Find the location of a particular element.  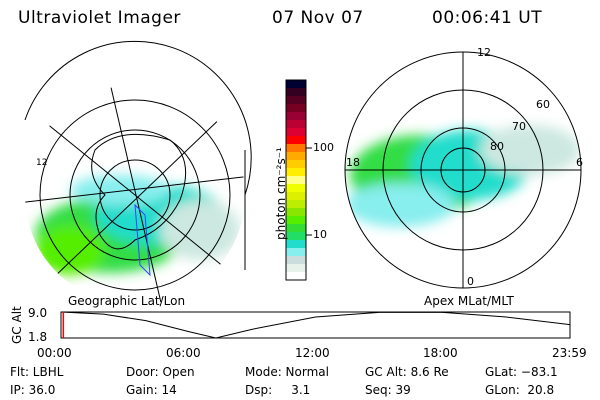

time: 00:06:41 UT is located at coordinates (487, 18).